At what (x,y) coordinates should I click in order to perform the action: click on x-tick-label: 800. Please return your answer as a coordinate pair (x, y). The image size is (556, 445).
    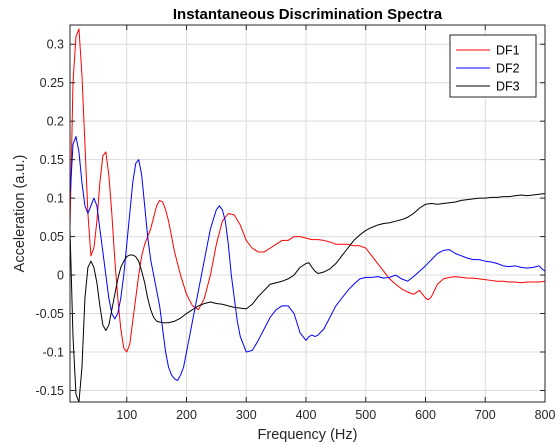
    Looking at the image, I should click on (545, 415).